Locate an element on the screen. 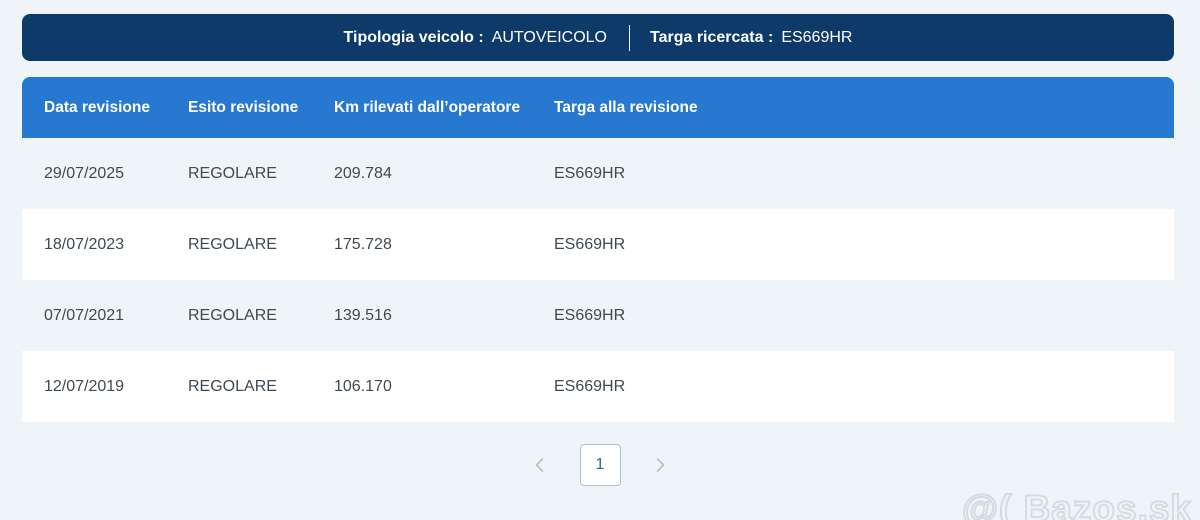  table-row: 18/07/2023 REGOLARE 175.728 ES669HR is located at coordinates (598, 244).